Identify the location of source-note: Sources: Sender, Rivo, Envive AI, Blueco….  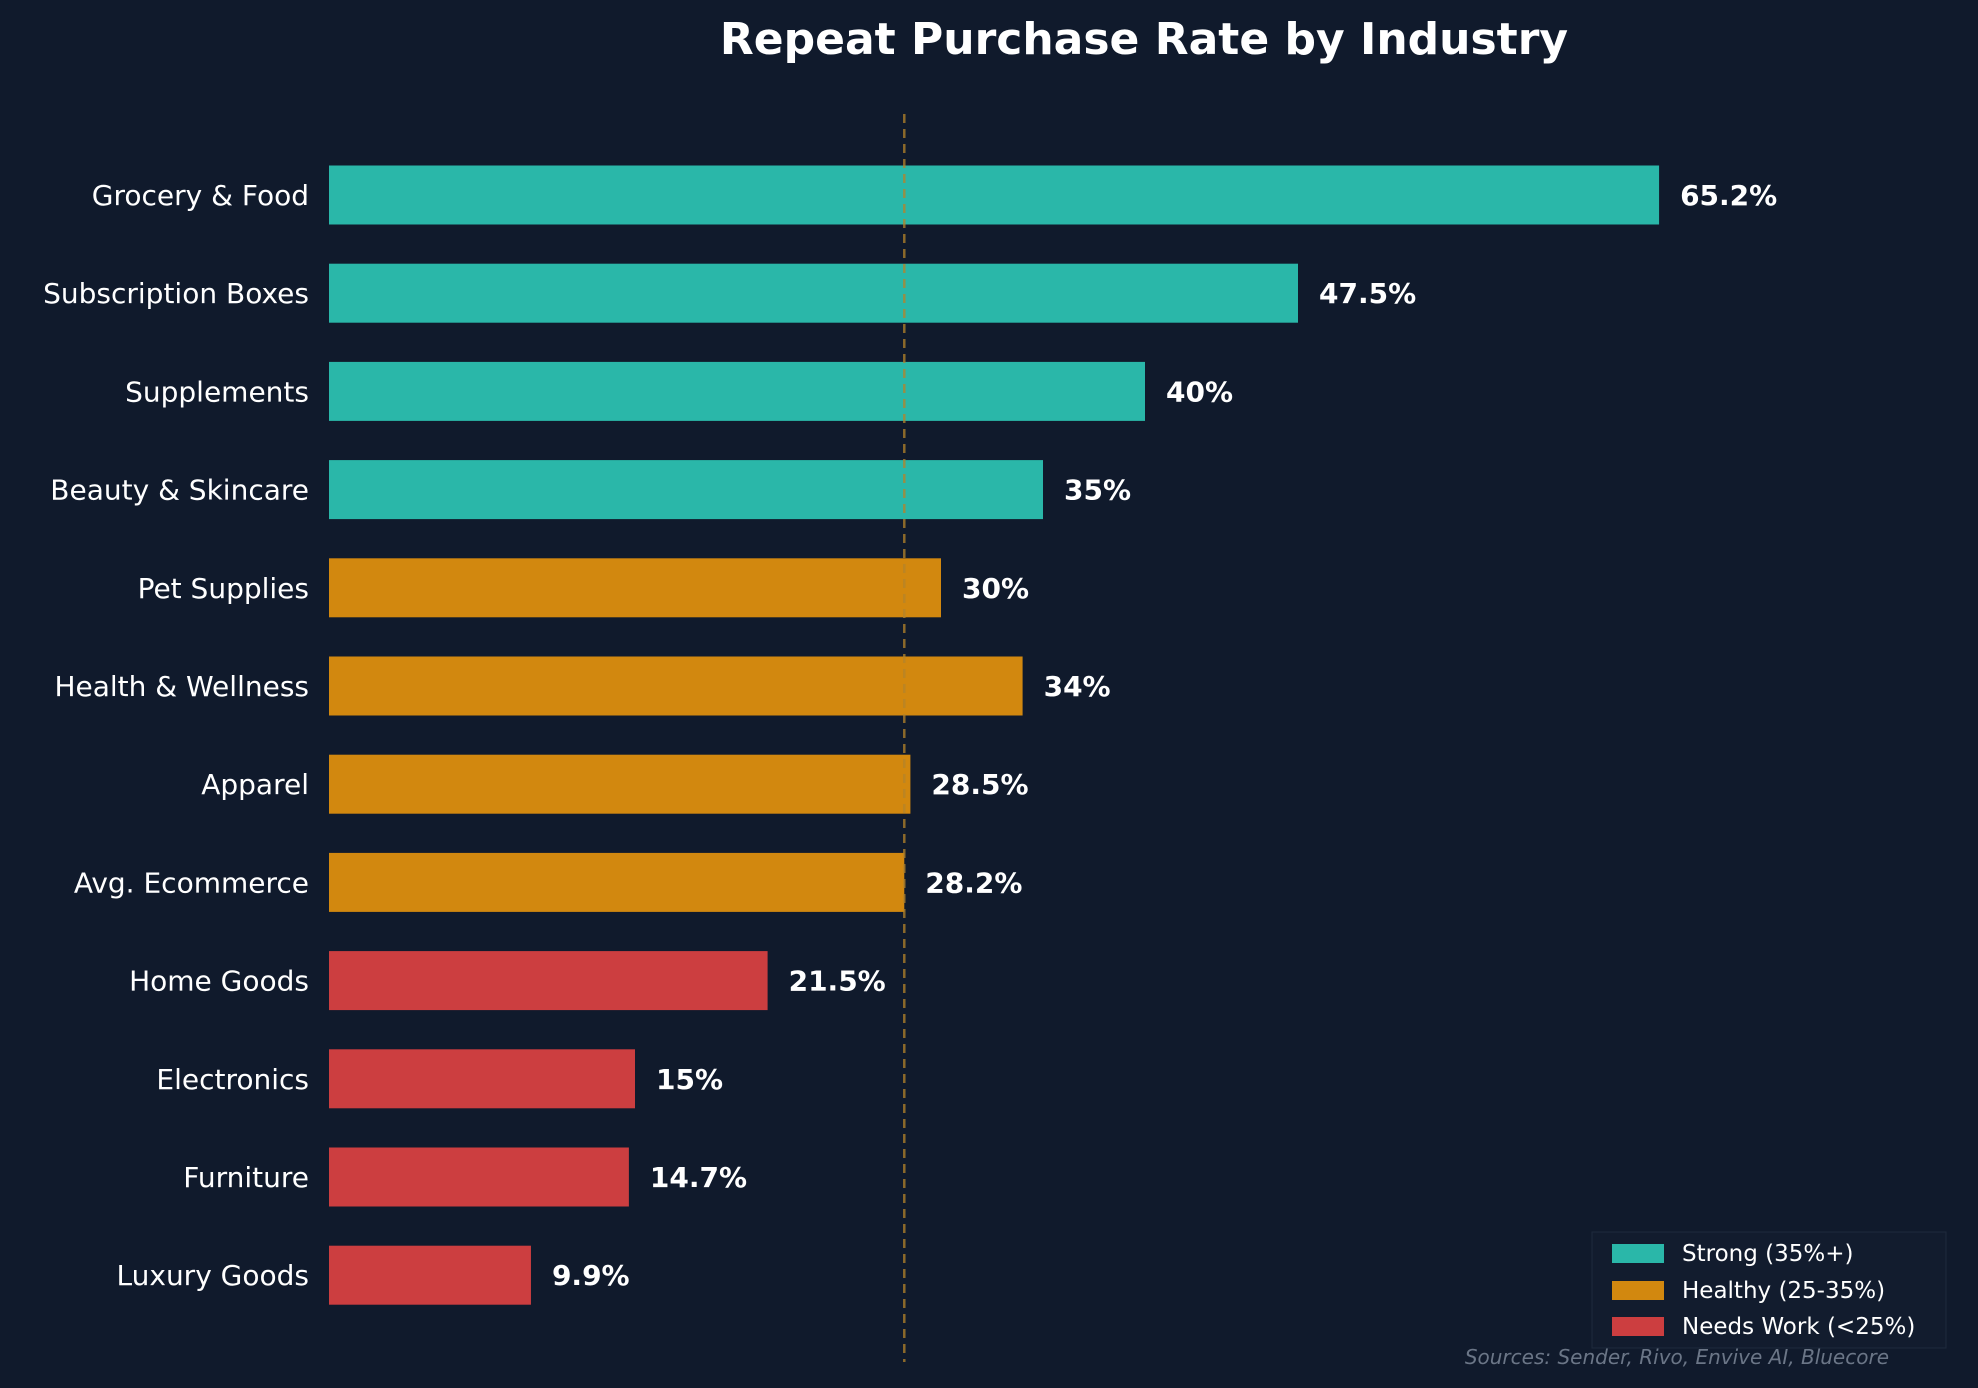
(1677, 1357).